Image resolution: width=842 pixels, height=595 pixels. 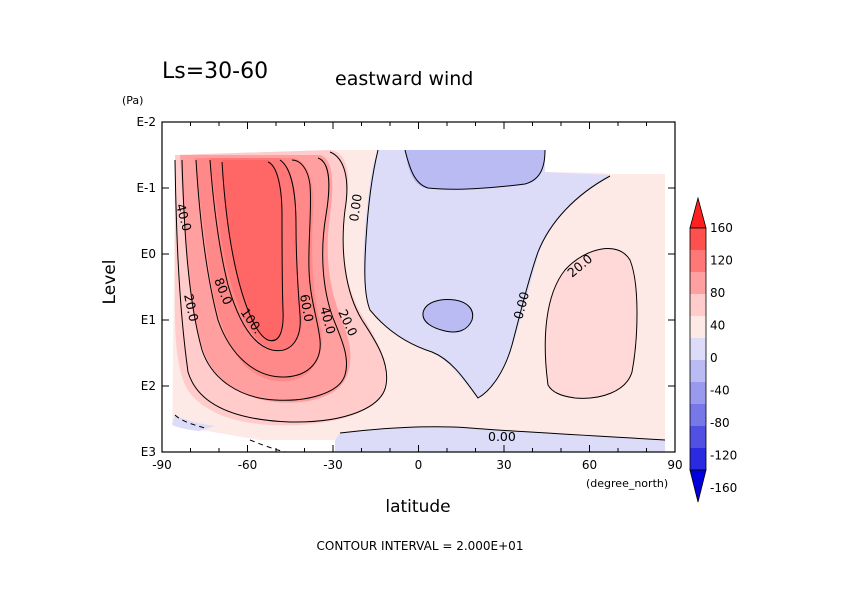 What do you see at coordinates (721, 261) in the screenshot?
I see `colorbar-label: 120` at bounding box center [721, 261].